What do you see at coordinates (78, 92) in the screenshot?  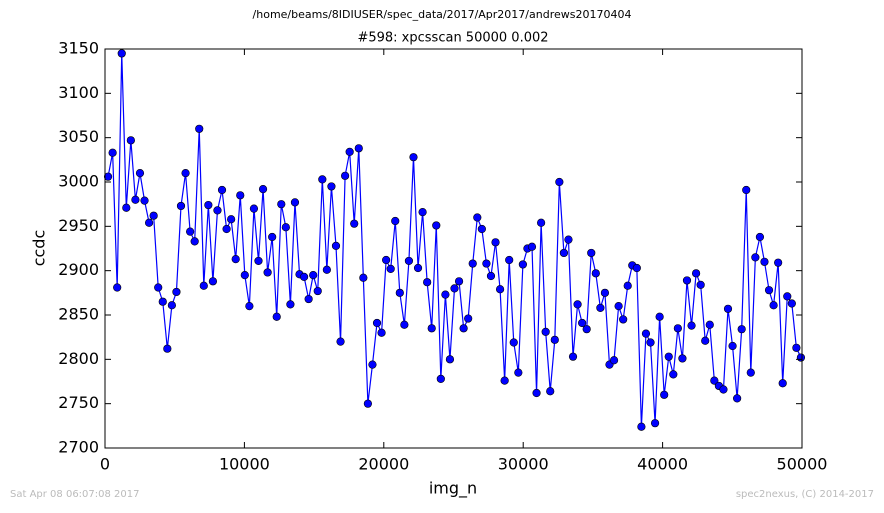 I see `y-tick-label: 3100` at bounding box center [78, 92].